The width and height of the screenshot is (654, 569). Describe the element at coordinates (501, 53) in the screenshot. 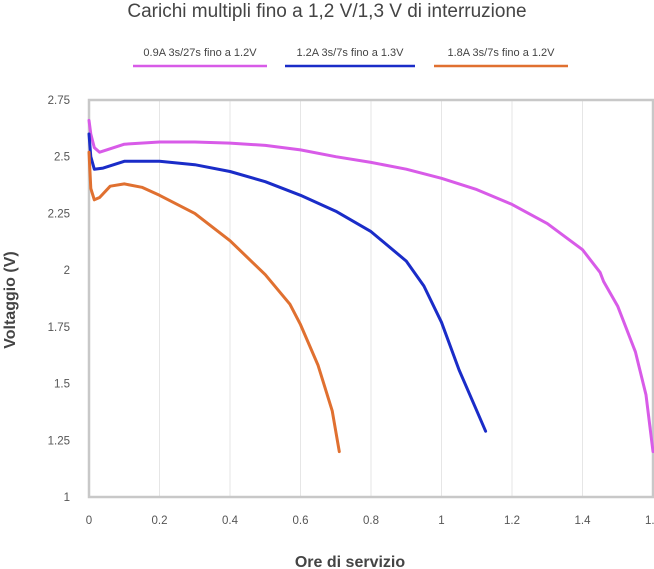

I see `legend-label: 1.8A 3s/7s fino a 1.2V` at that location.